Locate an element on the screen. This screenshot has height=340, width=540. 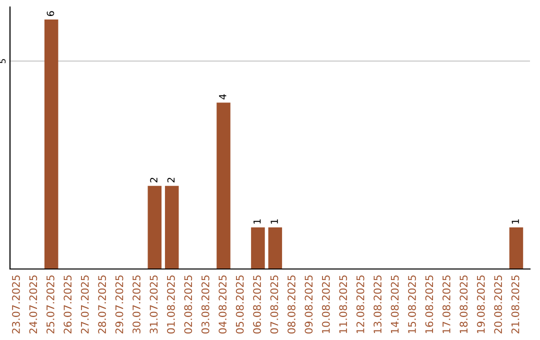
x-tick-label: 10.08.2025 is located at coordinates (326, 304).